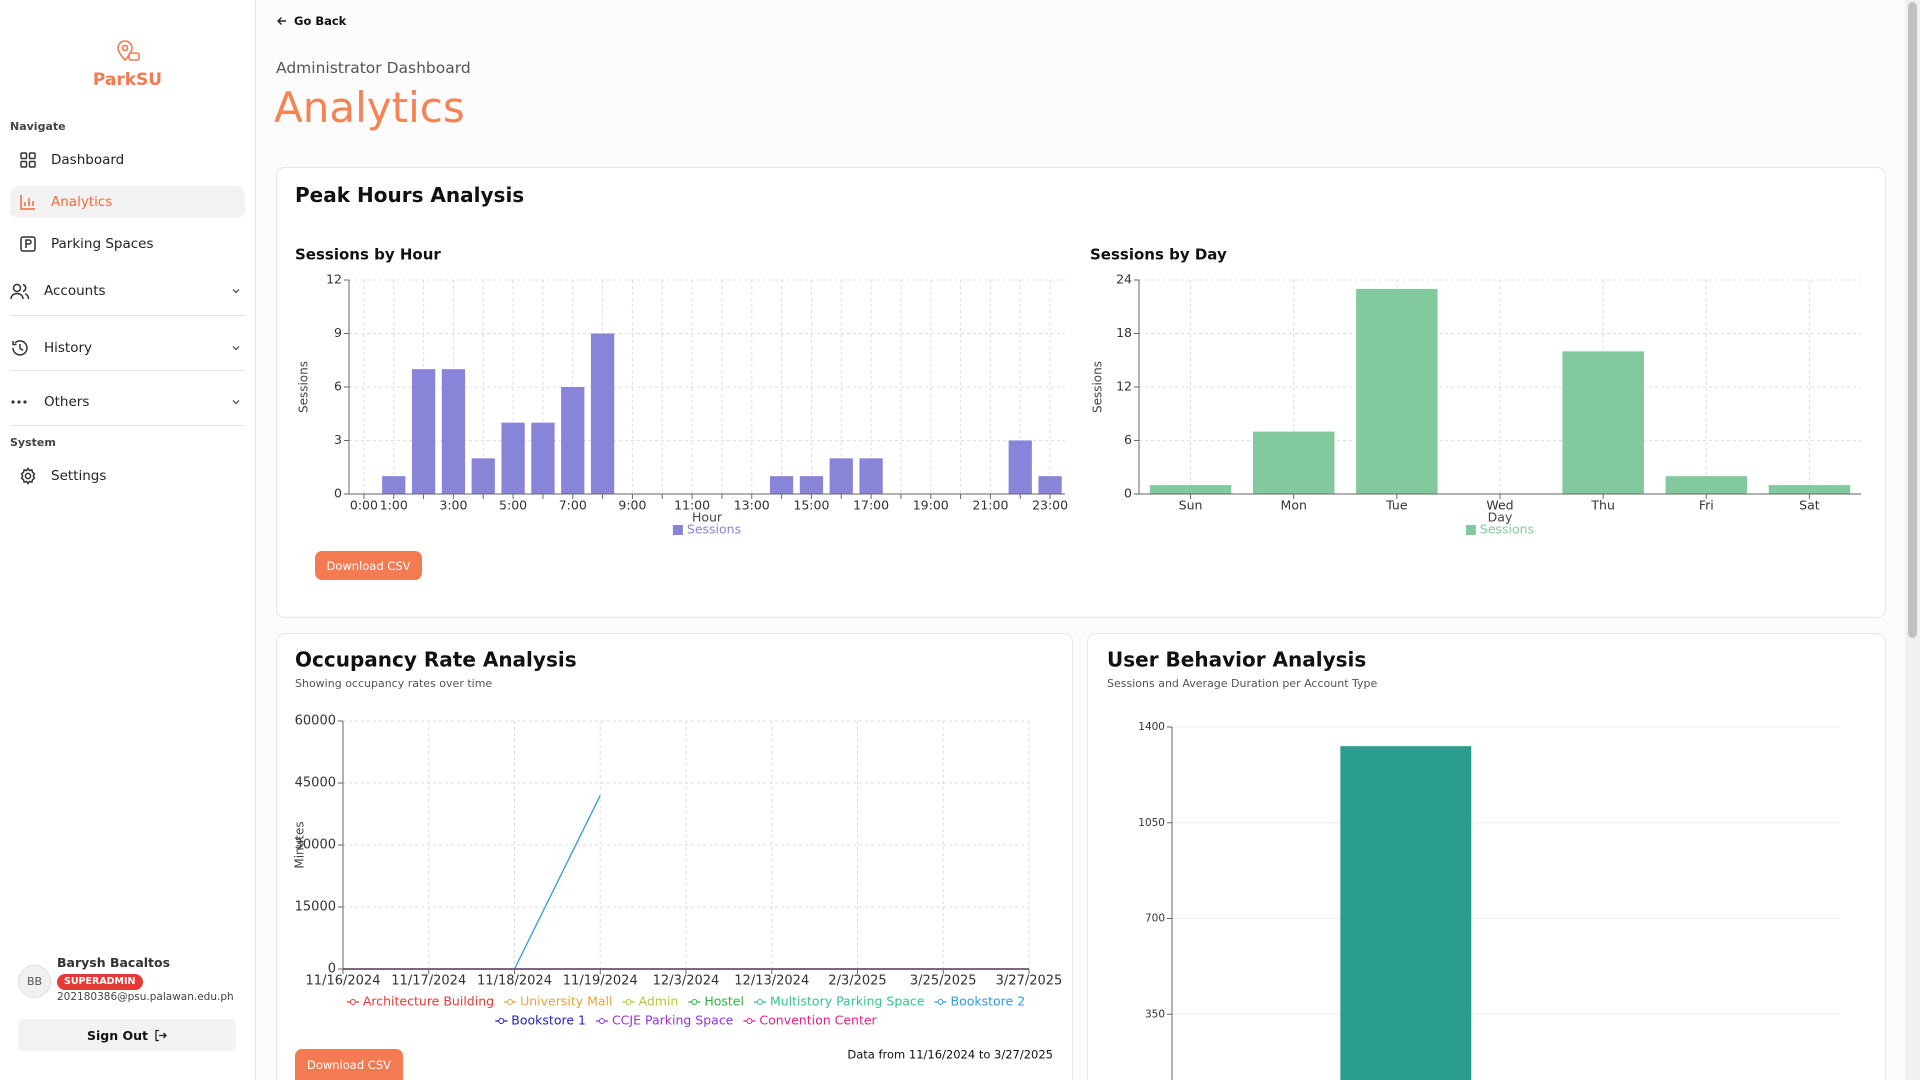 Image resolution: width=1920 pixels, height=1080 pixels. What do you see at coordinates (127, 476) in the screenshot?
I see `nav-item: Settings` at bounding box center [127, 476].